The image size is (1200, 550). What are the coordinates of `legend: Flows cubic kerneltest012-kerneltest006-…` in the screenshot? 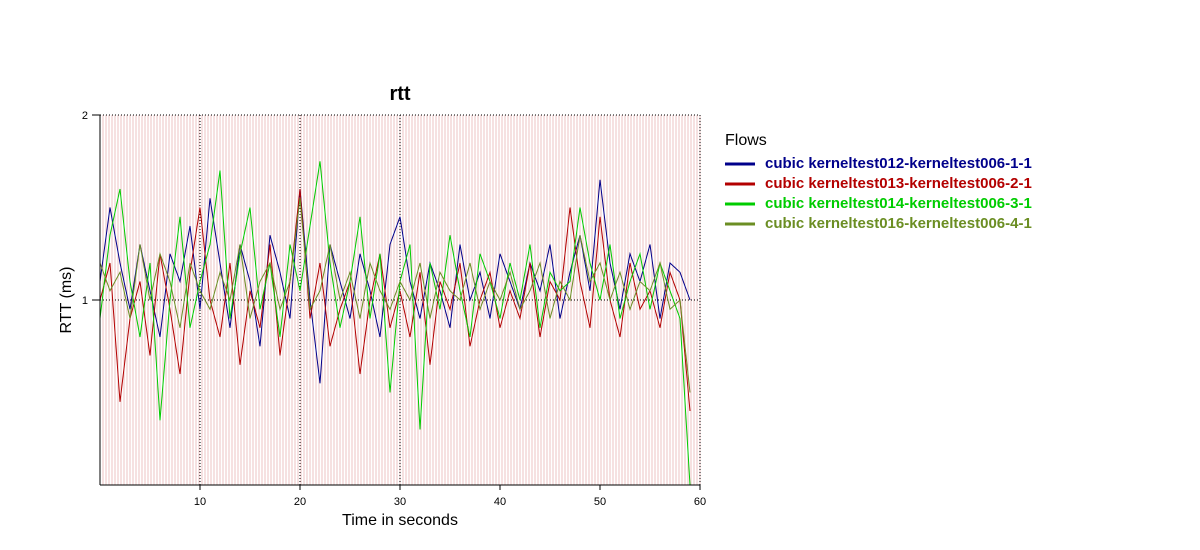 It's located at (878, 182).